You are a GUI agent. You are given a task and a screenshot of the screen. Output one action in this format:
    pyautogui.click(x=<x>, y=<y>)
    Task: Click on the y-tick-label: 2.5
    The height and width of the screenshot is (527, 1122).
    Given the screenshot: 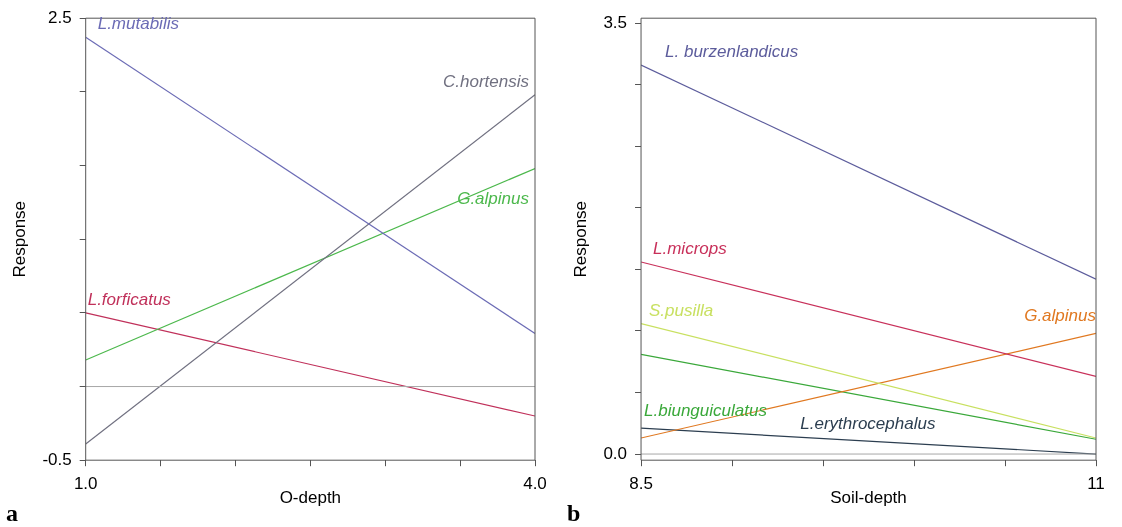 What is the action you would take?
    pyautogui.click(x=60, y=17)
    